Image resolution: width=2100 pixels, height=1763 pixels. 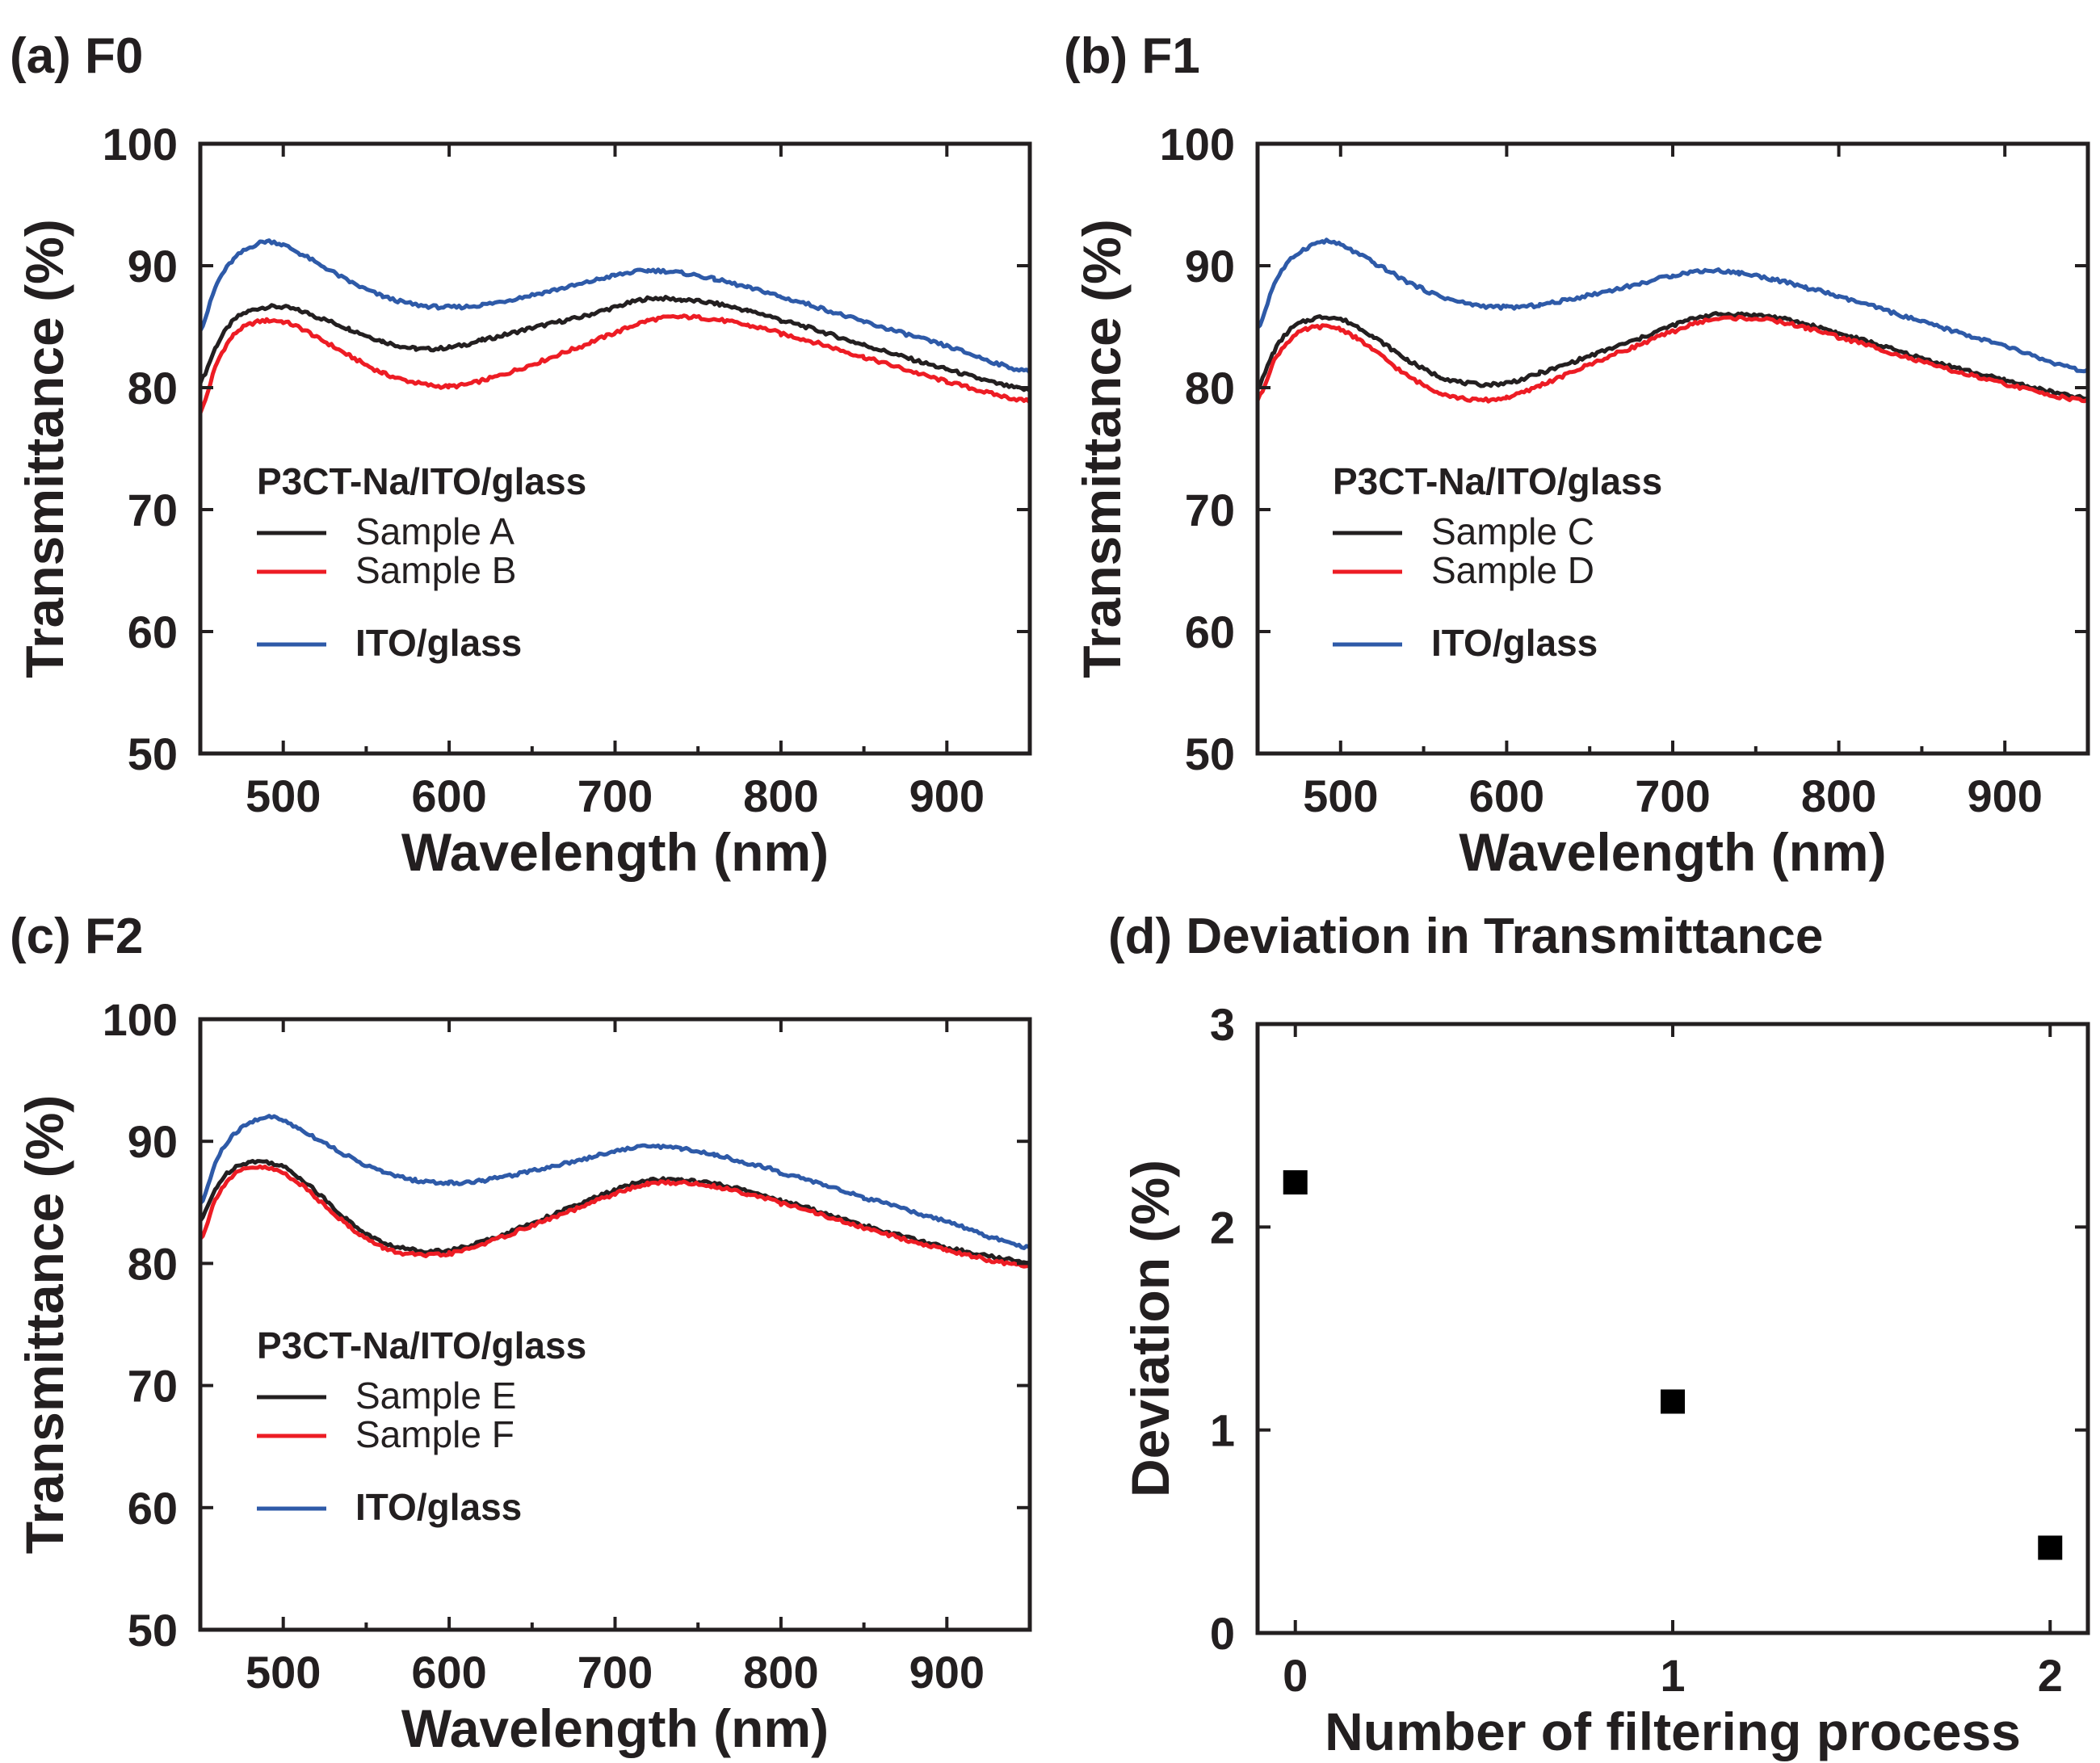 What do you see at coordinates (44, 1324) in the screenshot?
I see `y-axis-title-c: Transmittance (%)` at bounding box center [44, 1324].